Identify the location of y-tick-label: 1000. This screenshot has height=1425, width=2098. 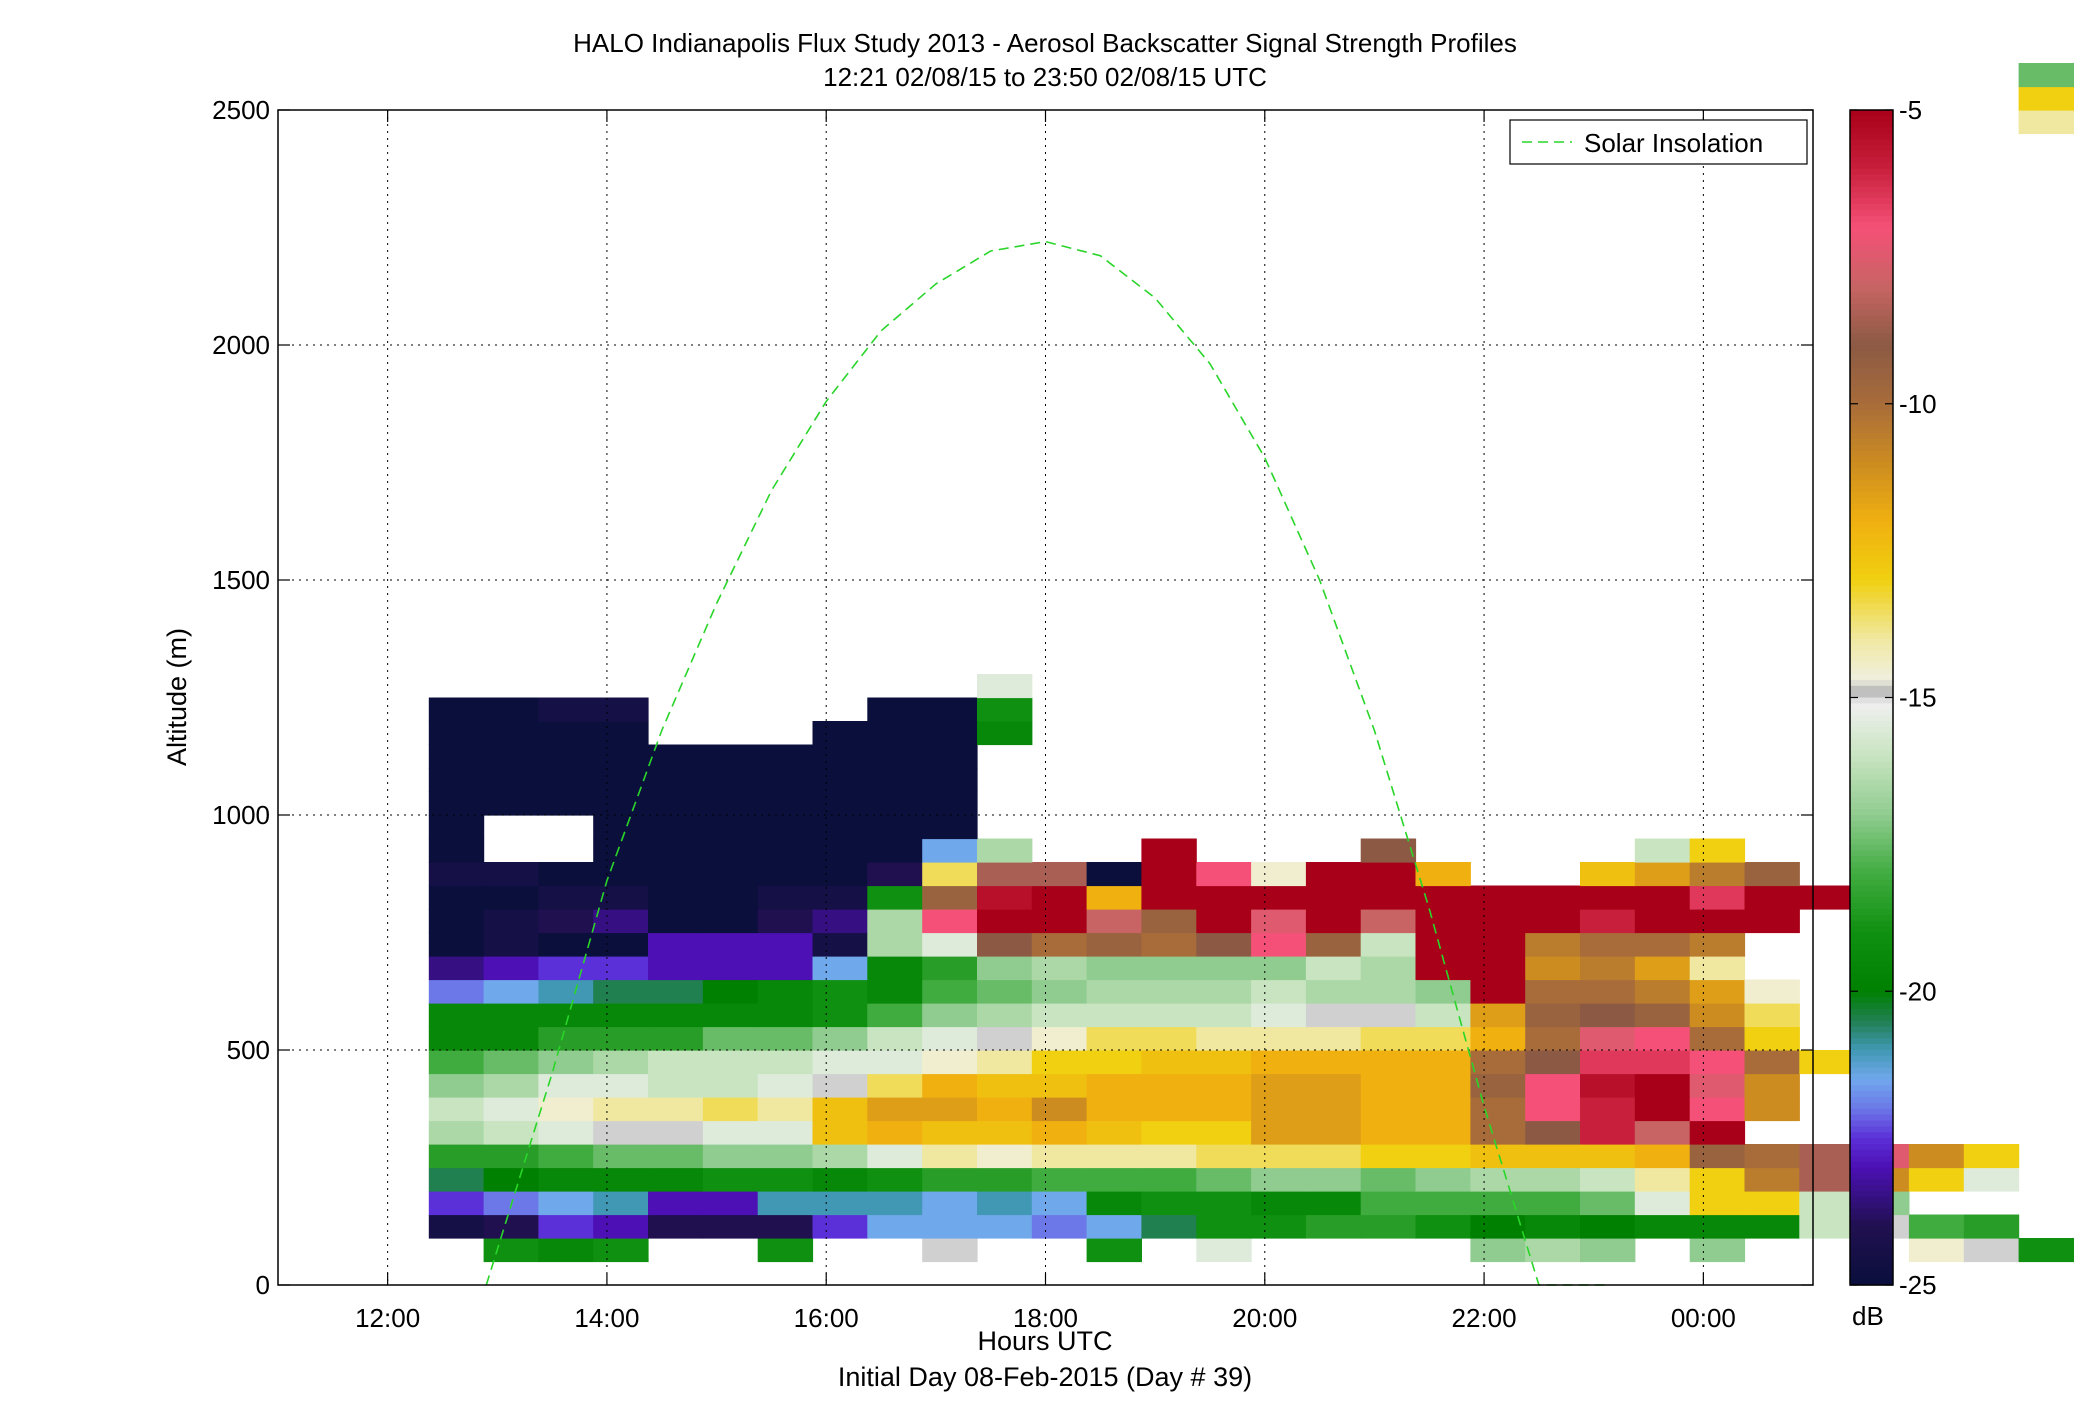
(241, 815).